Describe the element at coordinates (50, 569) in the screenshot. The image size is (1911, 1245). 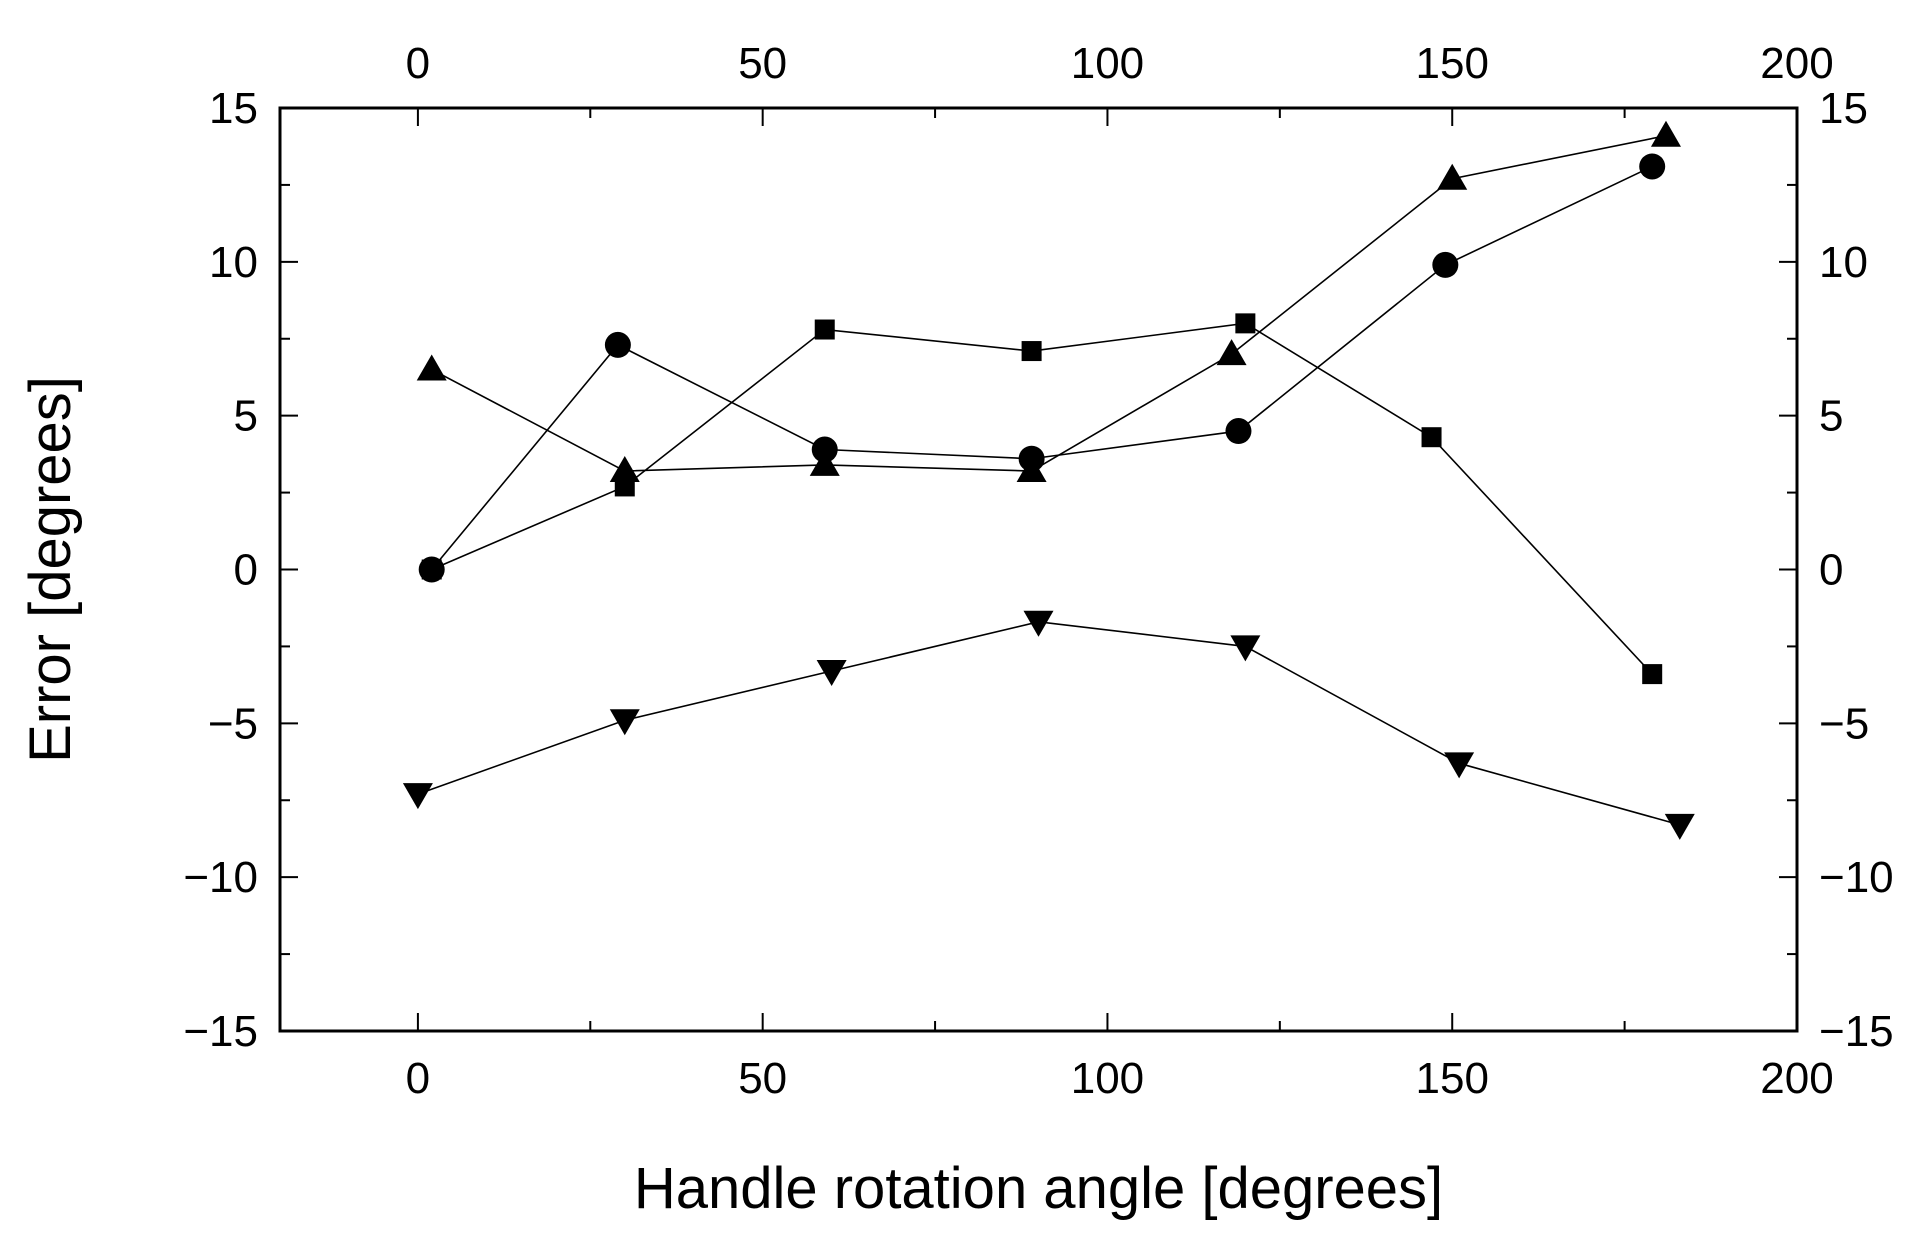
I see `y-axis-title: Error [degrees]` at that location.